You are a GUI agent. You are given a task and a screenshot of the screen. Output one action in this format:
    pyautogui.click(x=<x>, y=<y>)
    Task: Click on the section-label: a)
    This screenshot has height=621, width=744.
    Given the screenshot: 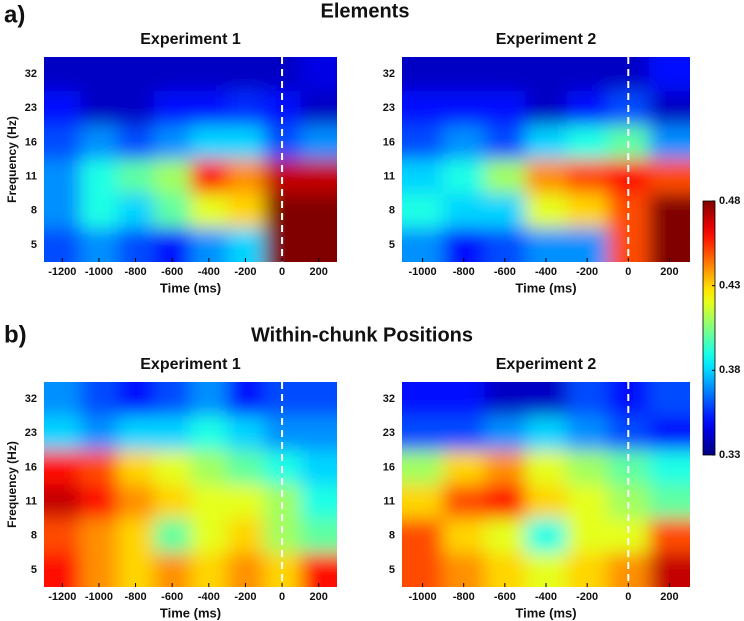 What is the action you would take?
    pyautogui.click(x=14, y=14)
    